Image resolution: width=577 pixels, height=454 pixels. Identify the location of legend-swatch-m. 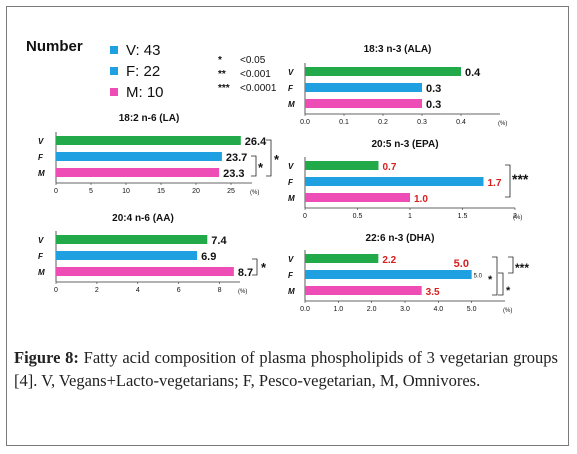
(114, 92).